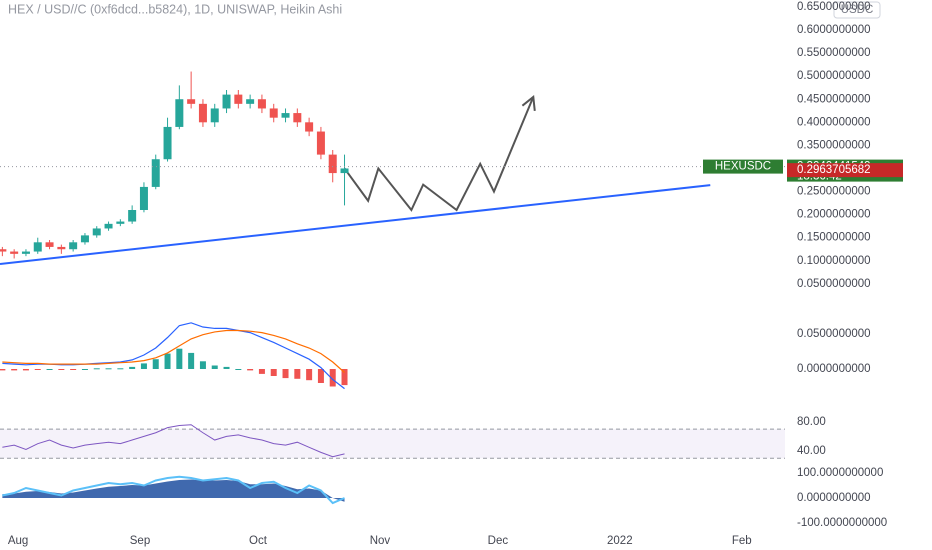 The height and width of the screenshot is (550, 932). I want to click on rsi-line, so click(173, 441).